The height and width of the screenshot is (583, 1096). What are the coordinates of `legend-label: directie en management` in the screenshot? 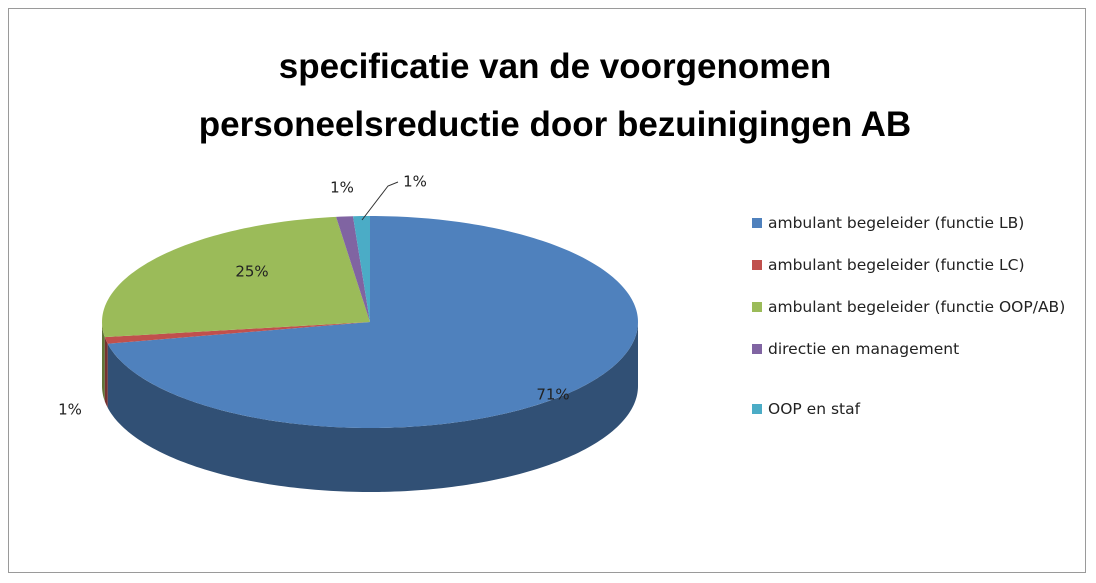 It's located at (864, 349).